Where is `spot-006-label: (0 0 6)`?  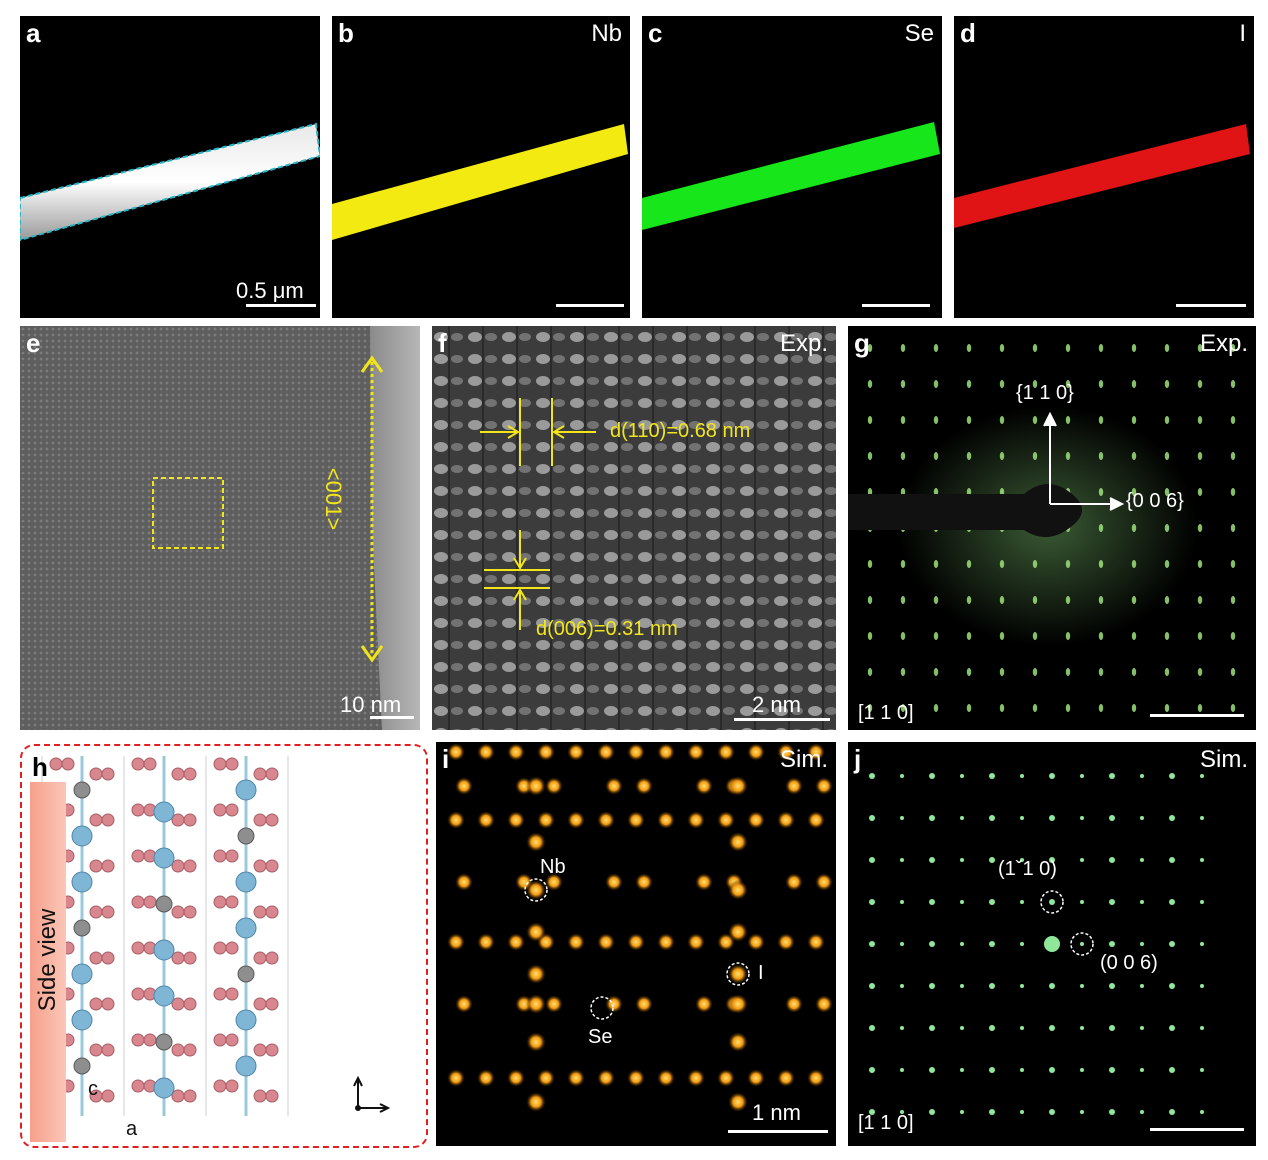
spot-006-label: (0 0 6) is located at coordinates (1129, 963).